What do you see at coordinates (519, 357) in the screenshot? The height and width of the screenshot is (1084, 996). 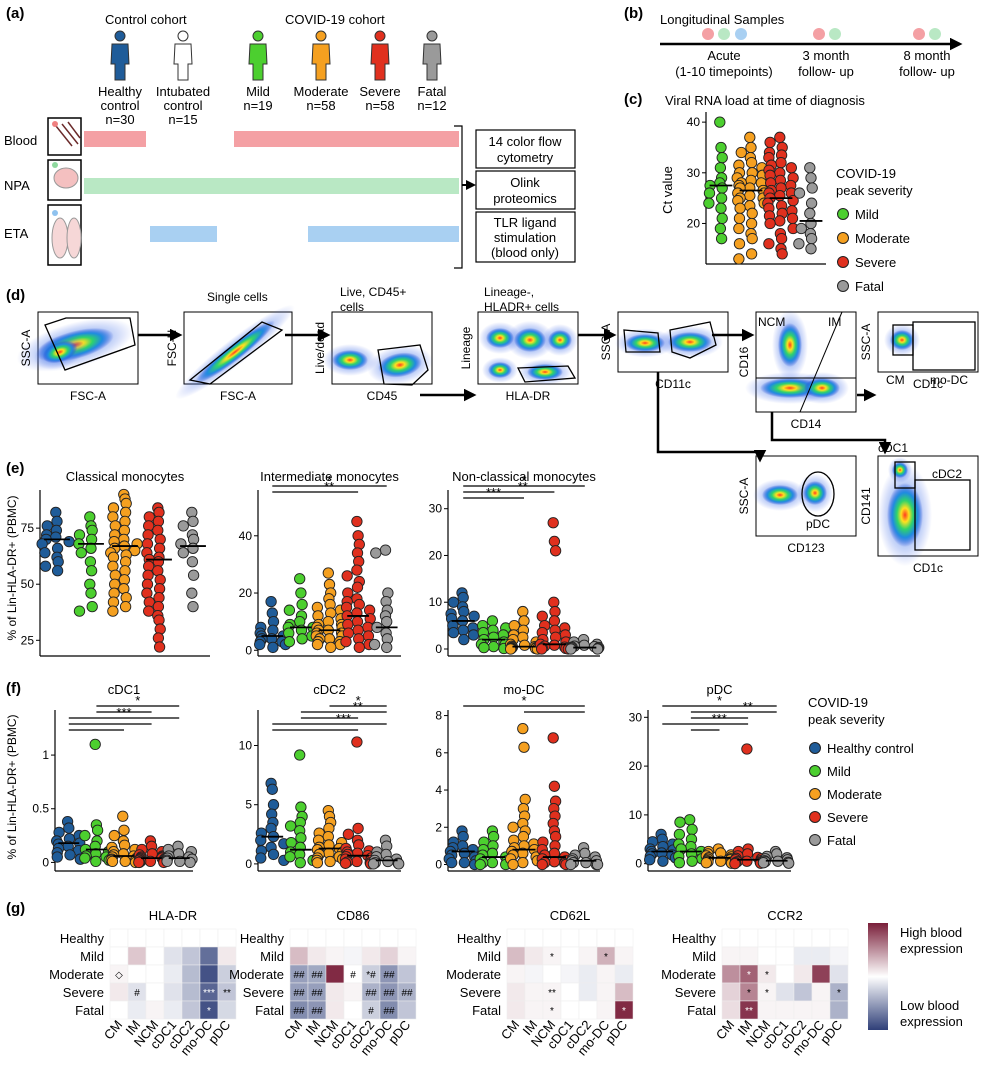 I see `flow-plot-3: HLA-DR Lineage` at bounding box center [519, 357].